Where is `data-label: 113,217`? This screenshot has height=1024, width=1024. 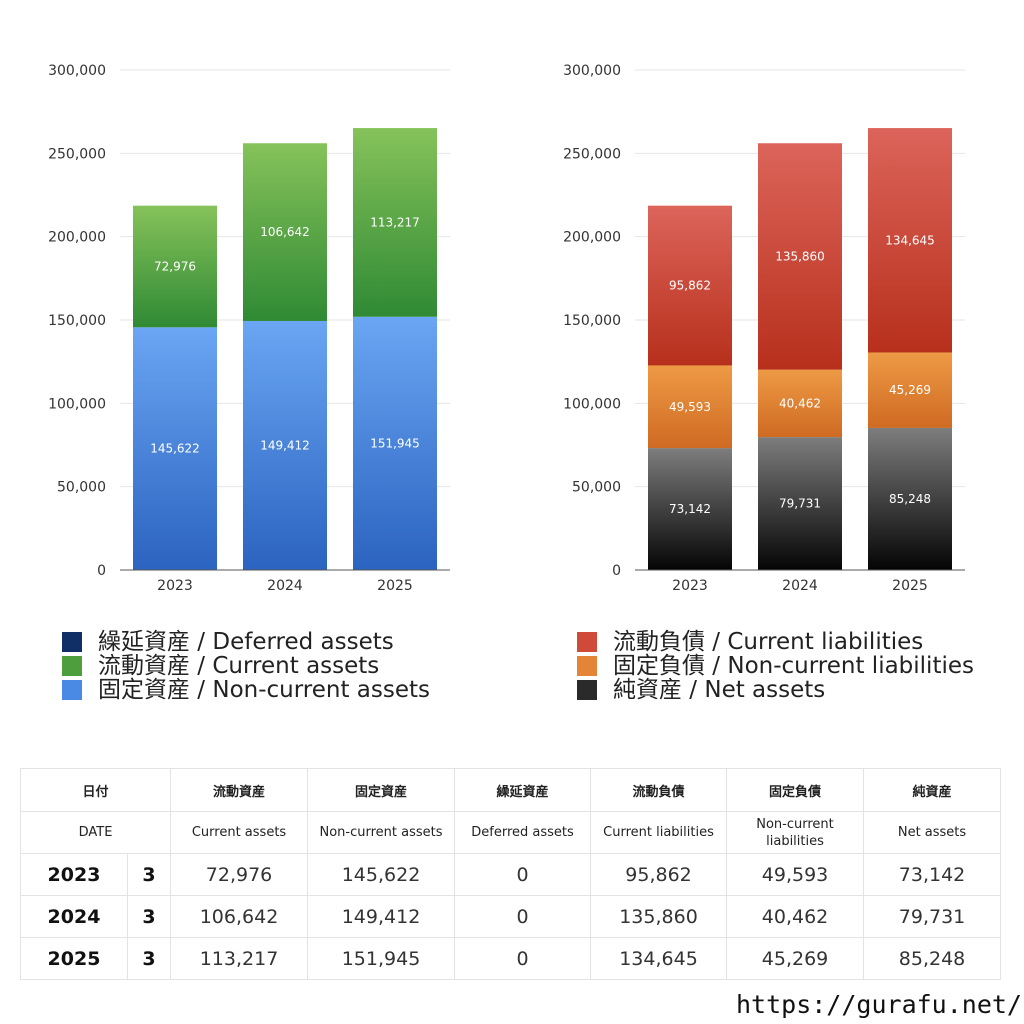 data-label: 113,217 is located at coordinates (395, 222).